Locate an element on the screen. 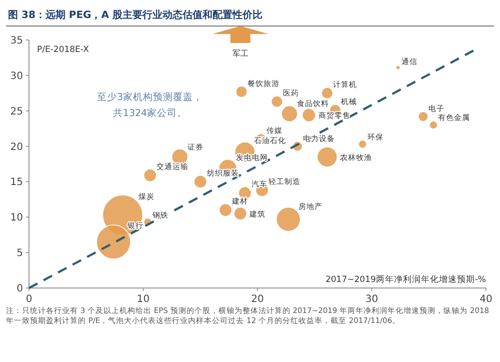 The width and height of the screenshot is (500, 362). y-tick-label: 10 is located at coordinates (16, 218).